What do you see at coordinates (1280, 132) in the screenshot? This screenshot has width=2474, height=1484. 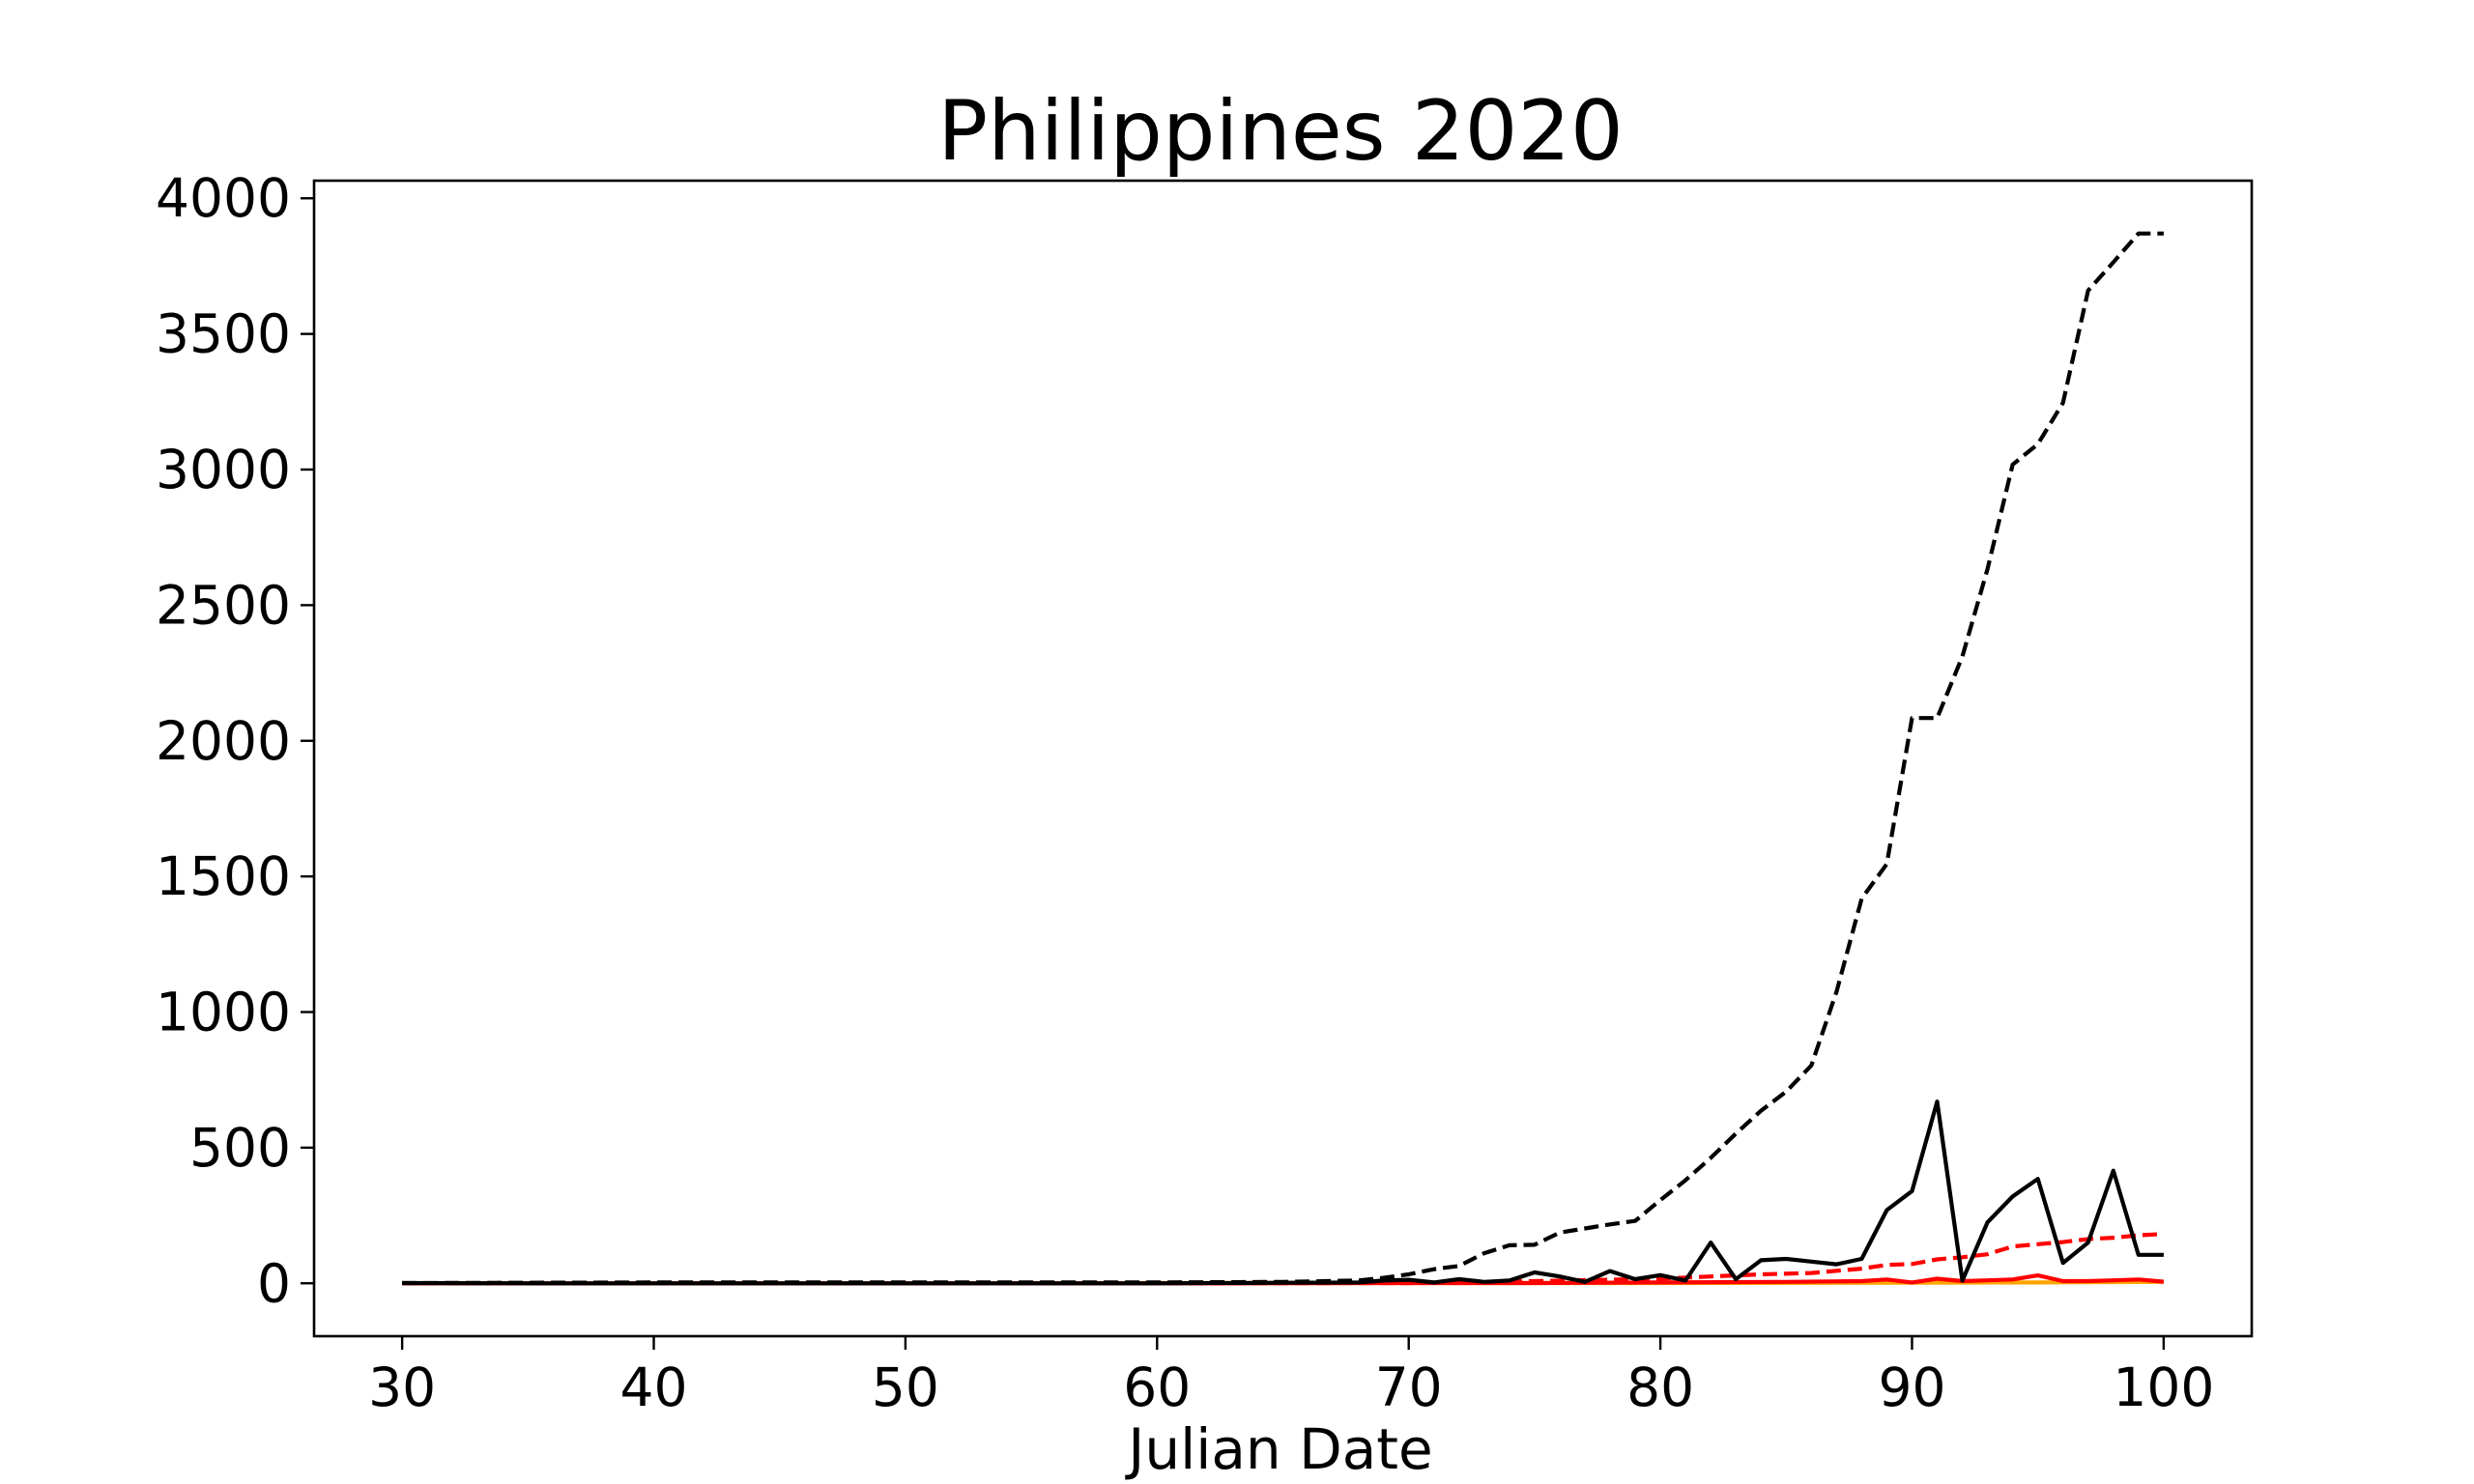 I see `chart-title: Philippines 2020` at bounding box center [1280, 132].